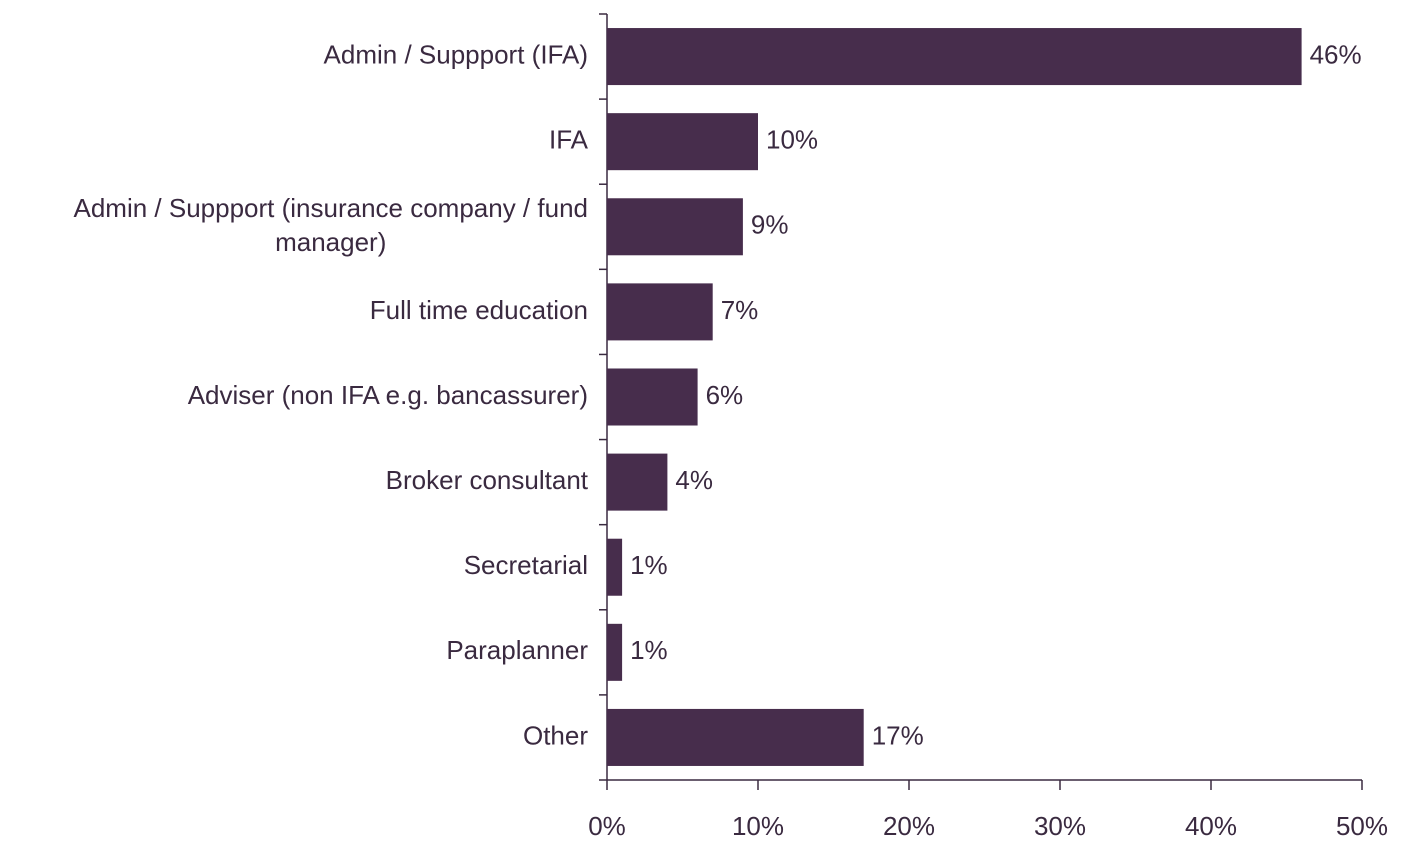  I want to click on y-tick-label: Broker consultant, so click(487, 480).